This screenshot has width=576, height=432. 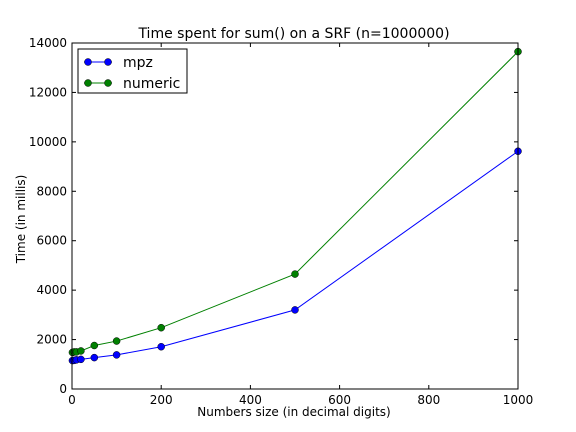 I want to click on y-tick-label: 2000, so click(x=51, y=340).